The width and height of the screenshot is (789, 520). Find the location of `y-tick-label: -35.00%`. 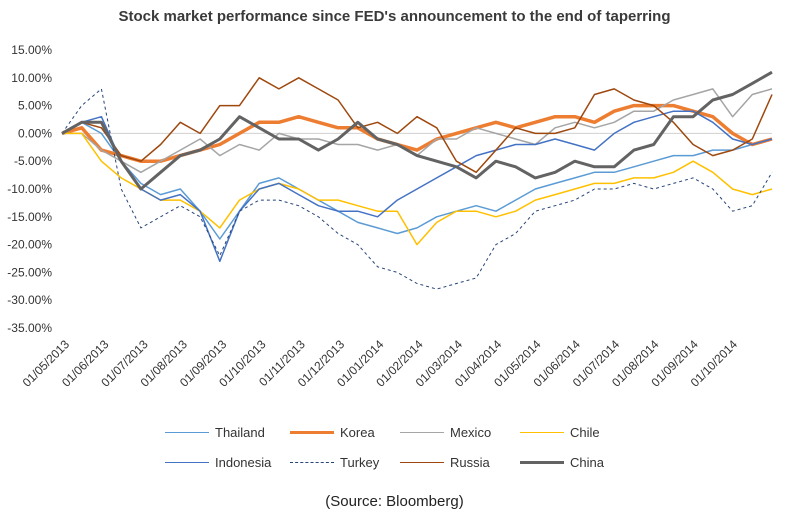

y-tick-label: -35.00% is located at coordinates (29, 328).